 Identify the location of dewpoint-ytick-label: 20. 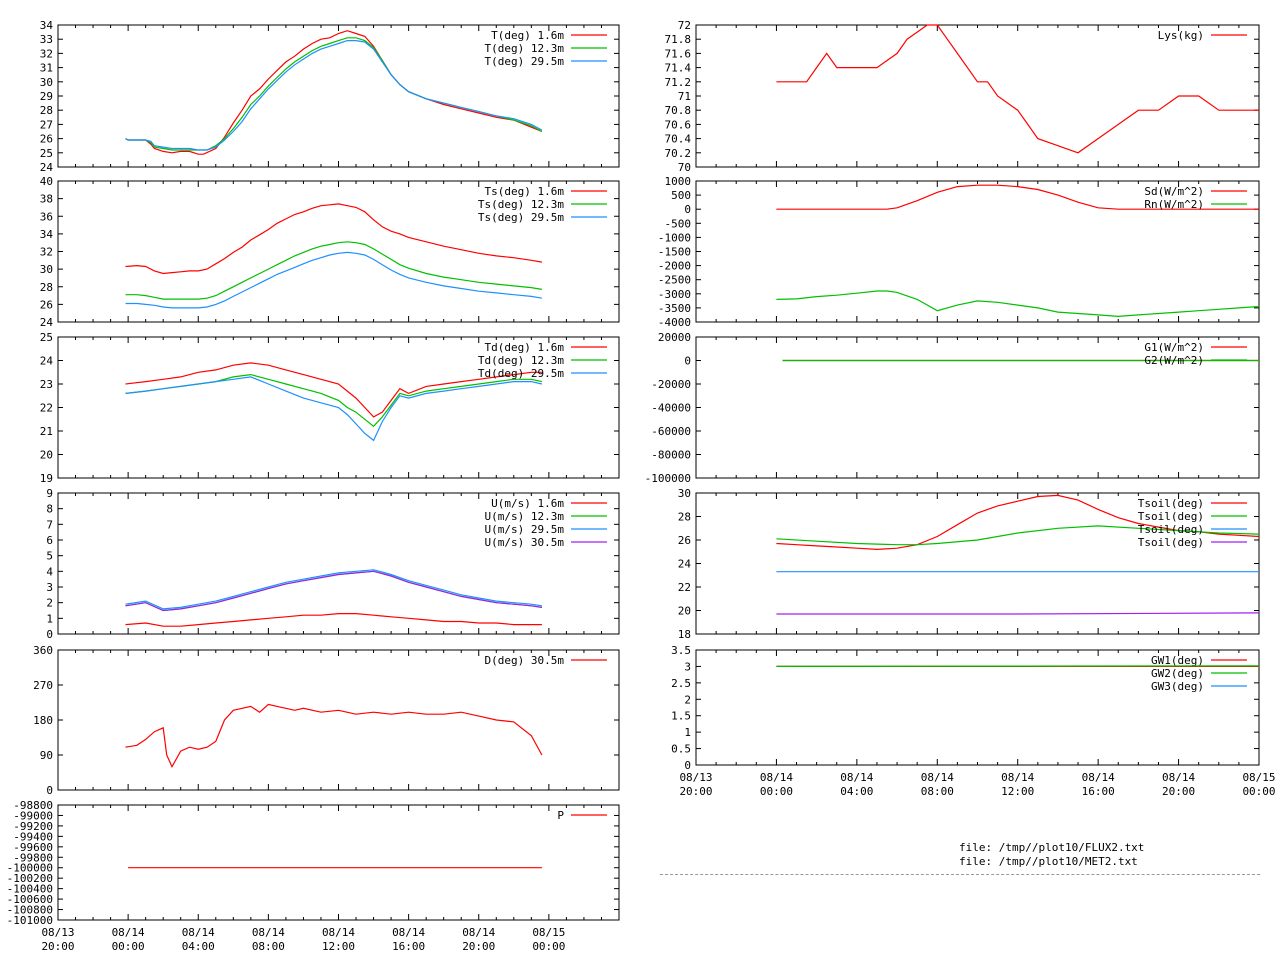
(46, 455).